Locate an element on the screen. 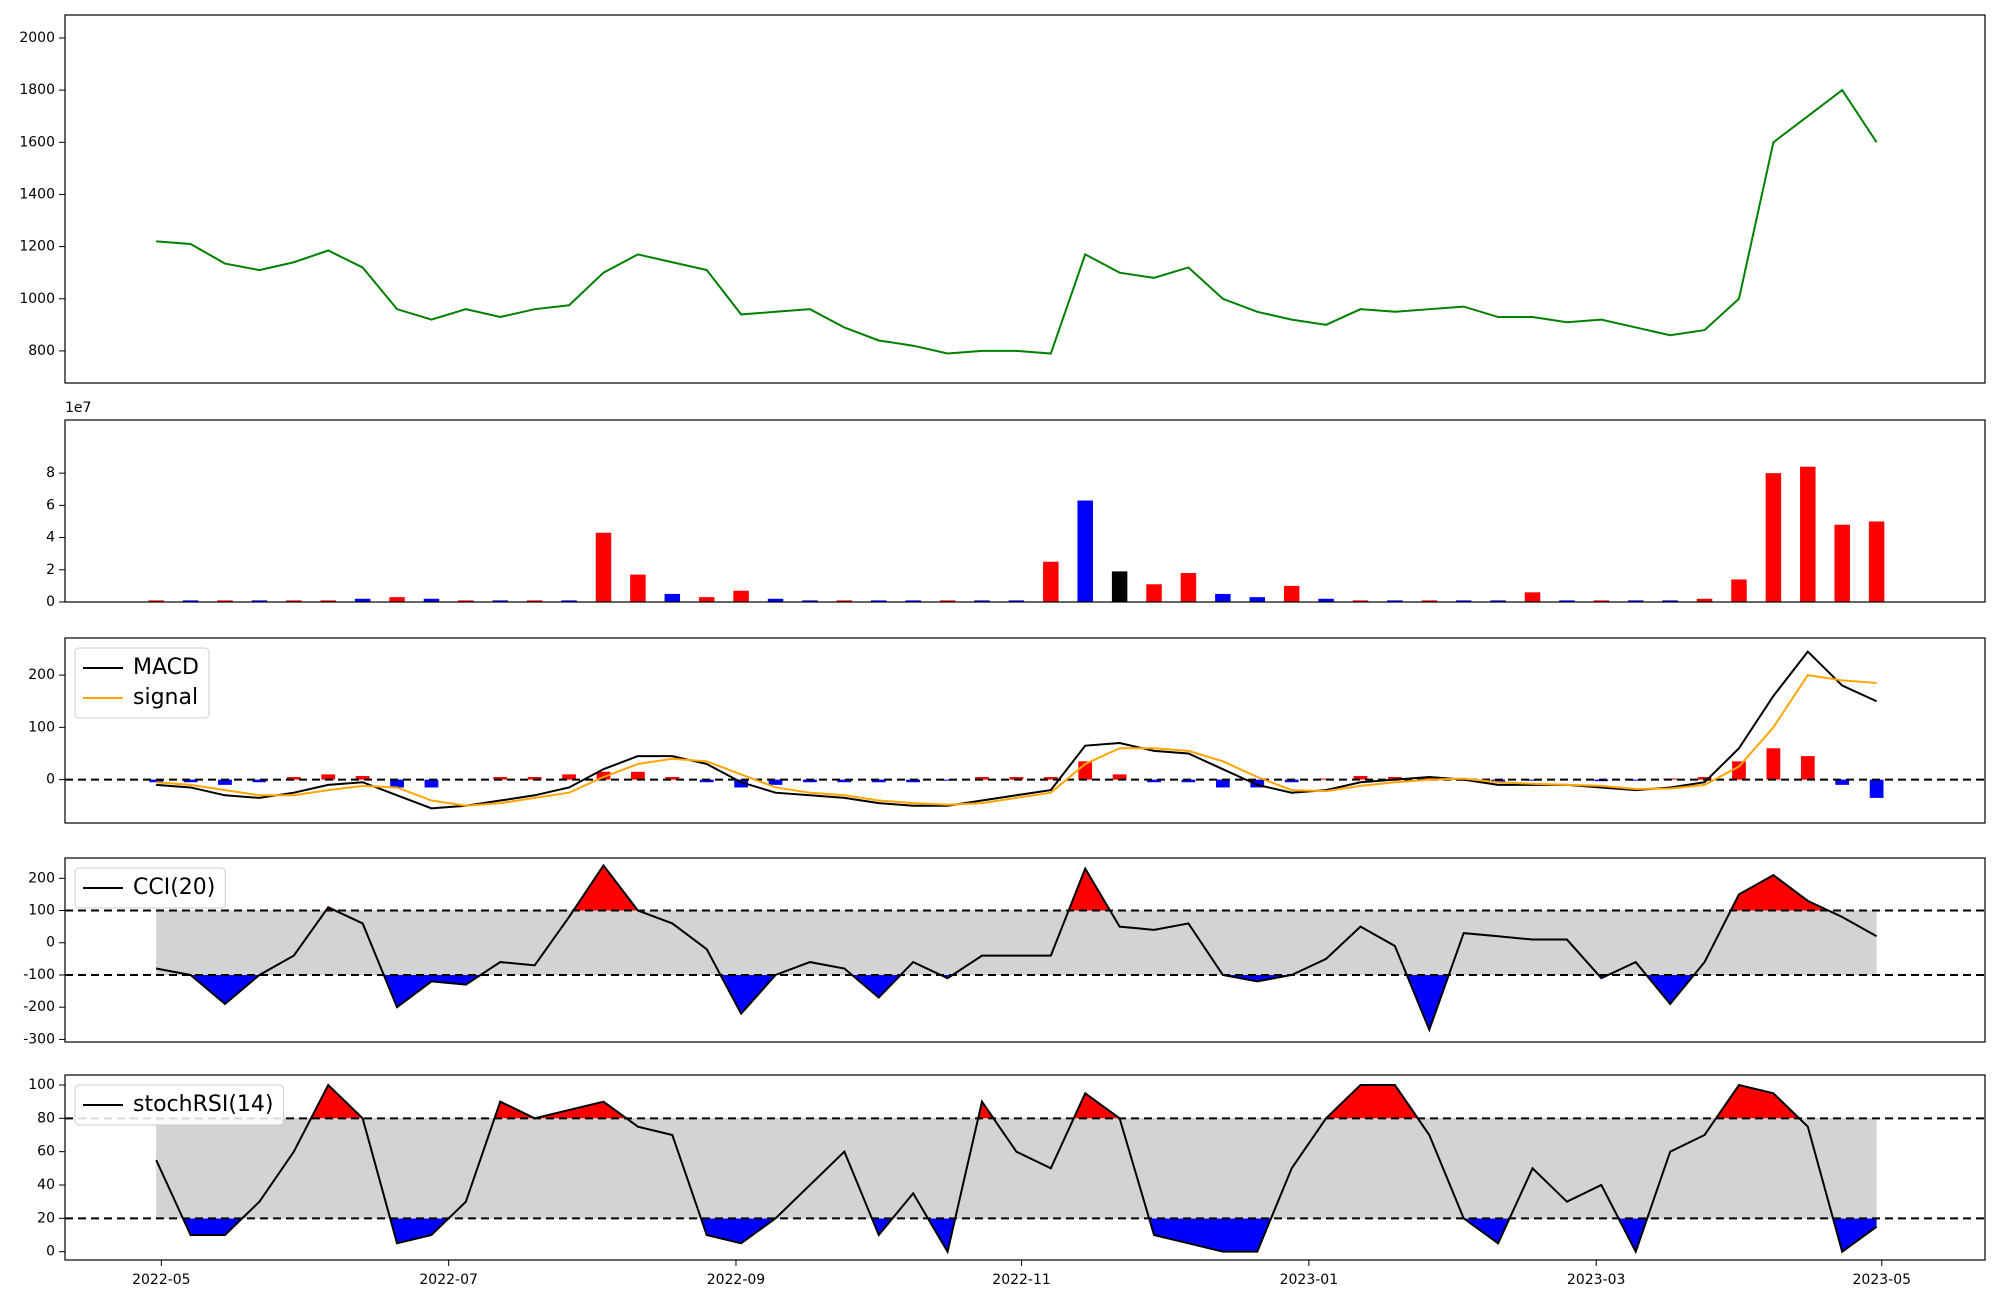 The width and height of the screenshot is (2000, 1300). x-tick-label: 2022-07 is located at coordinates (448, 1280).